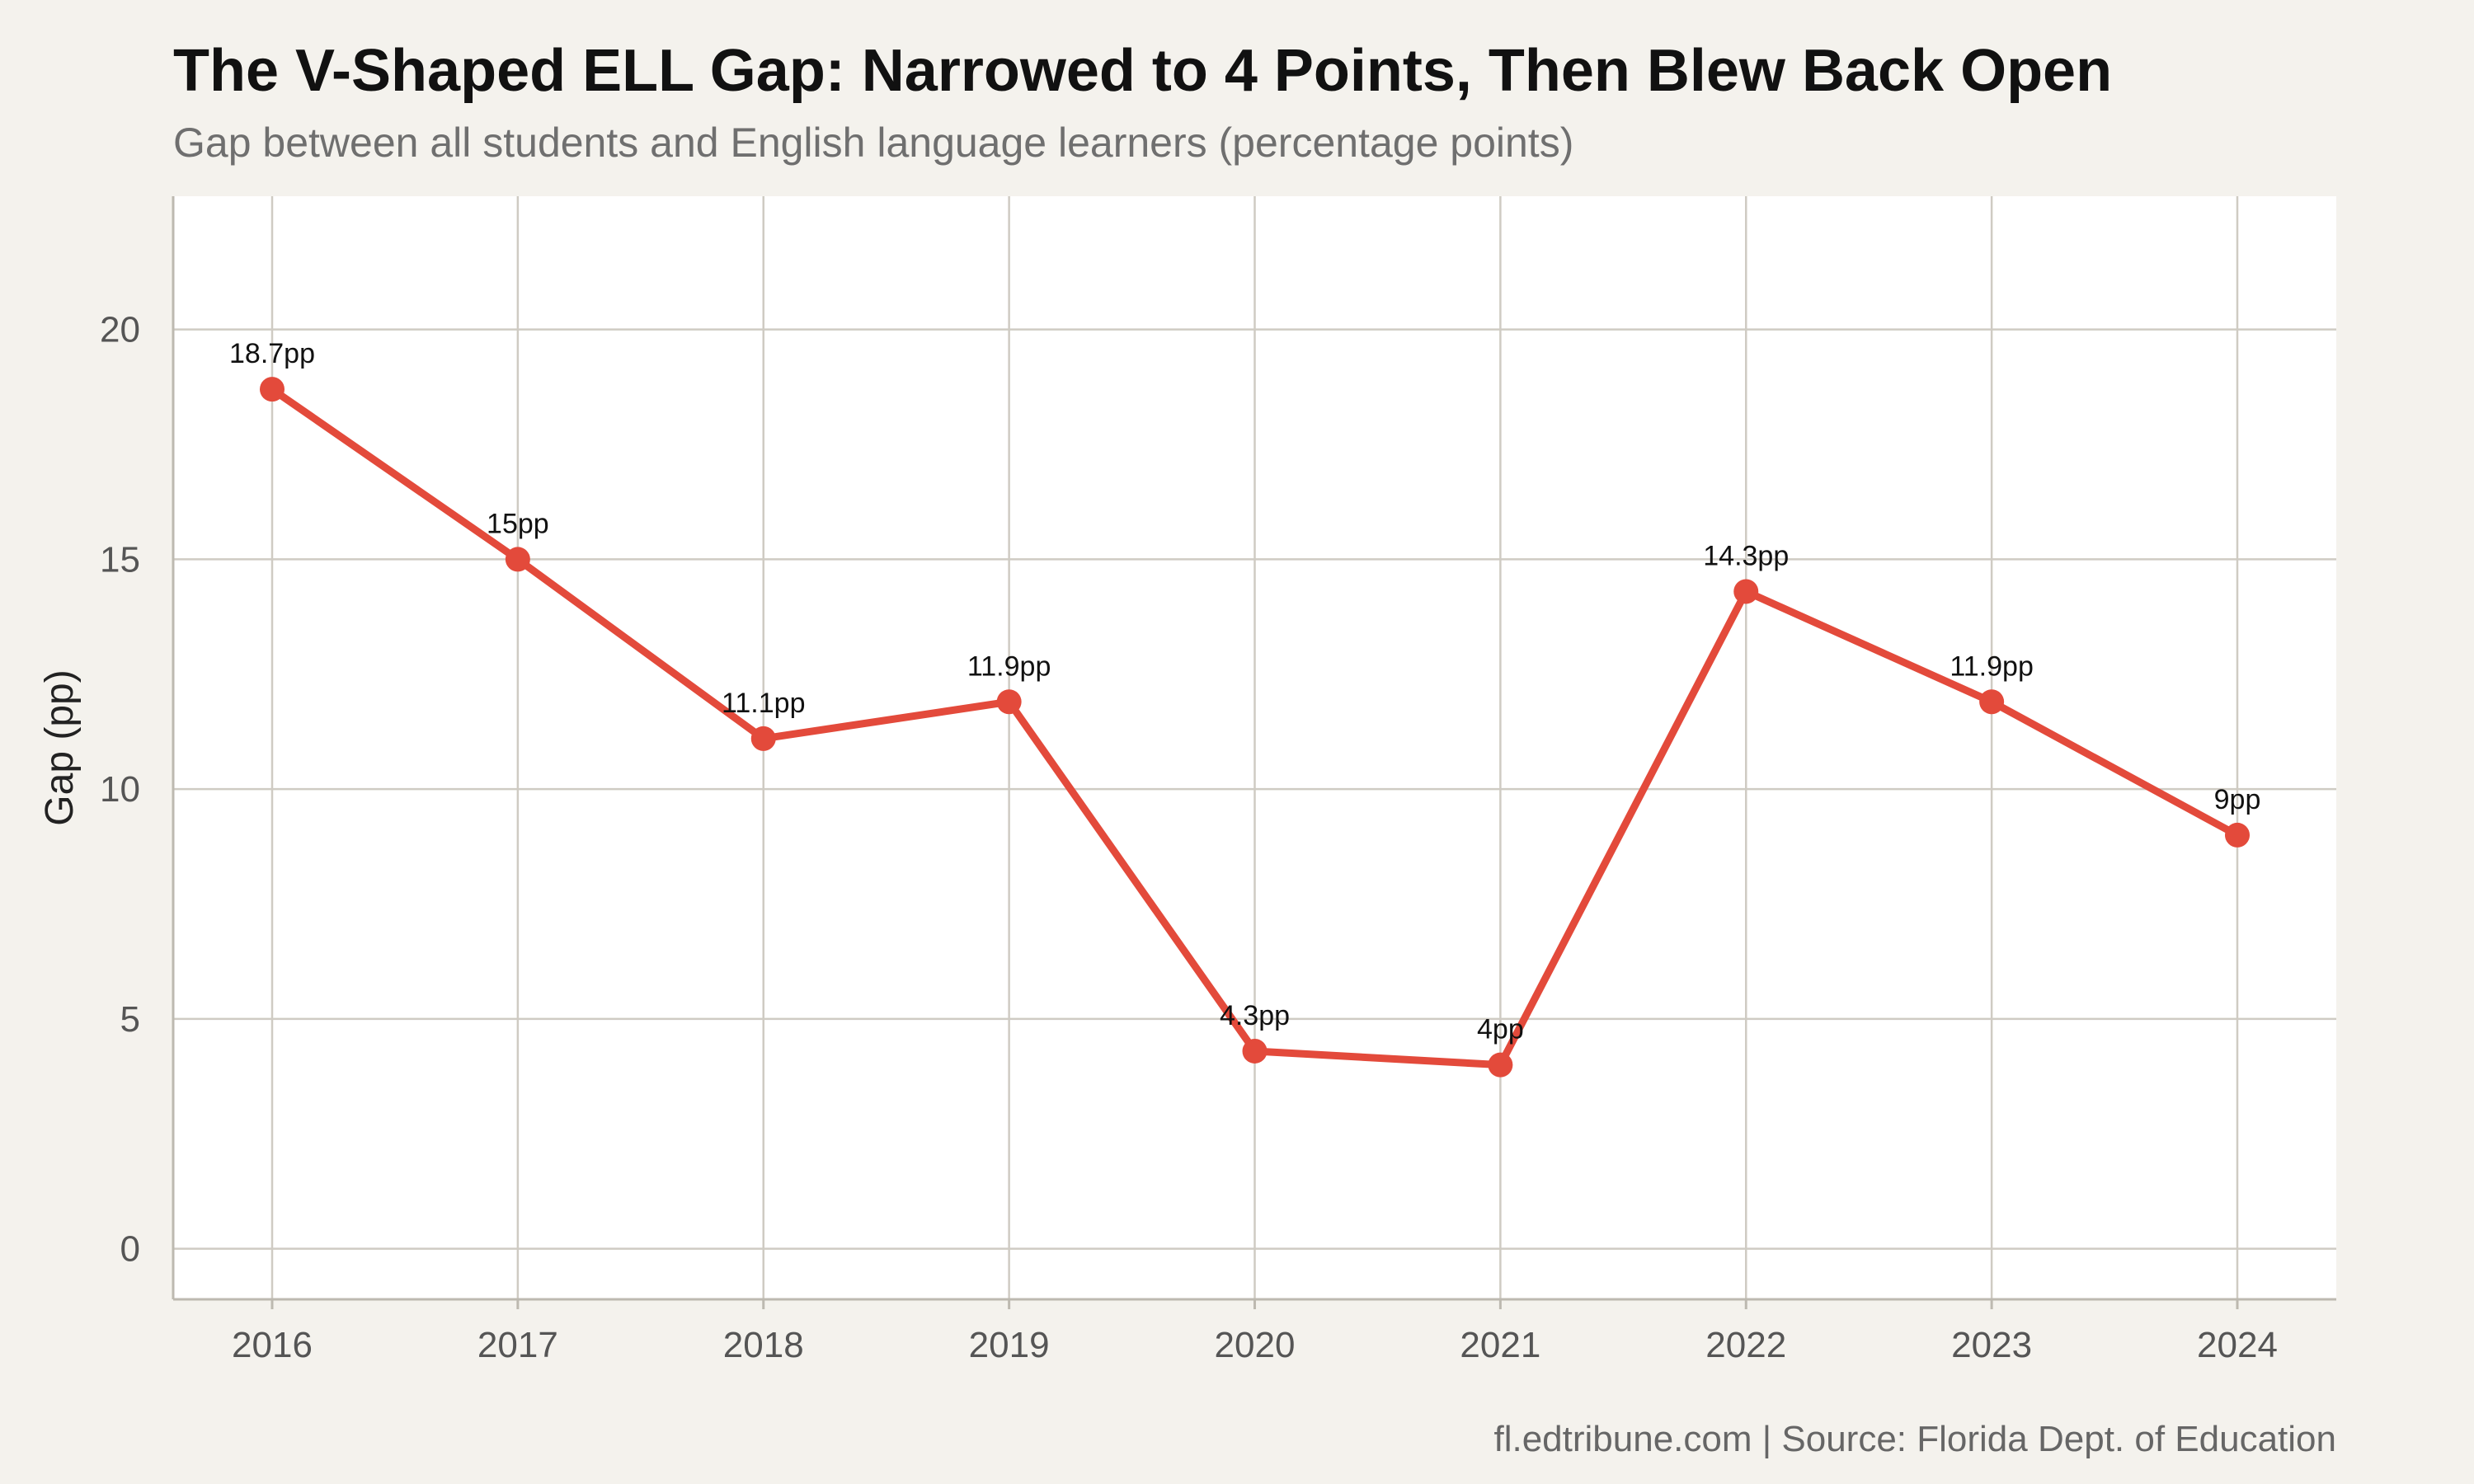 This screenshot has height=1484, width=2474. I want to click on y-tick-label: 20, so click(120, 330).